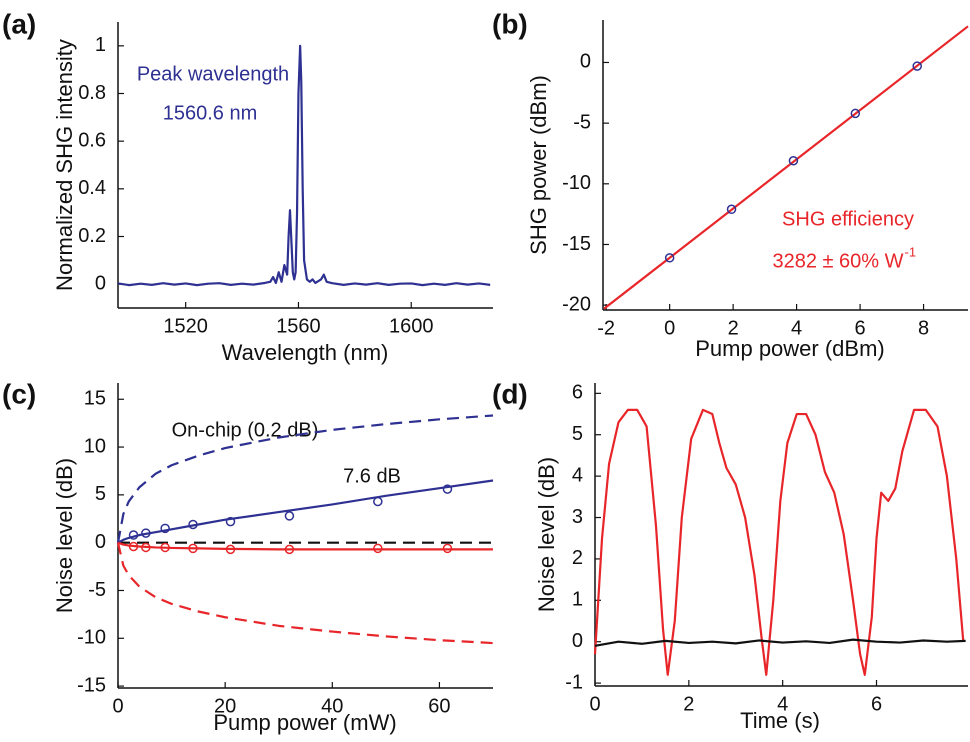  What do you see at coordinates (780, 720) in the screenshot?
I see `x-axis-label: Time (s)` at bounding box center [780, 720].